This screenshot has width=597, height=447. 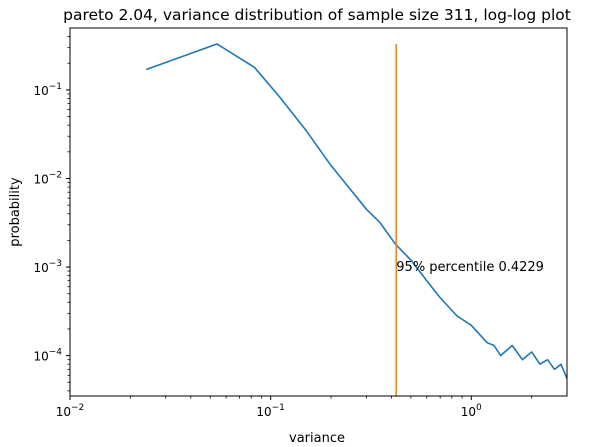 I want to click on percentile-annotation: 95% percentile 0.4229, so click(x=470, y=267).